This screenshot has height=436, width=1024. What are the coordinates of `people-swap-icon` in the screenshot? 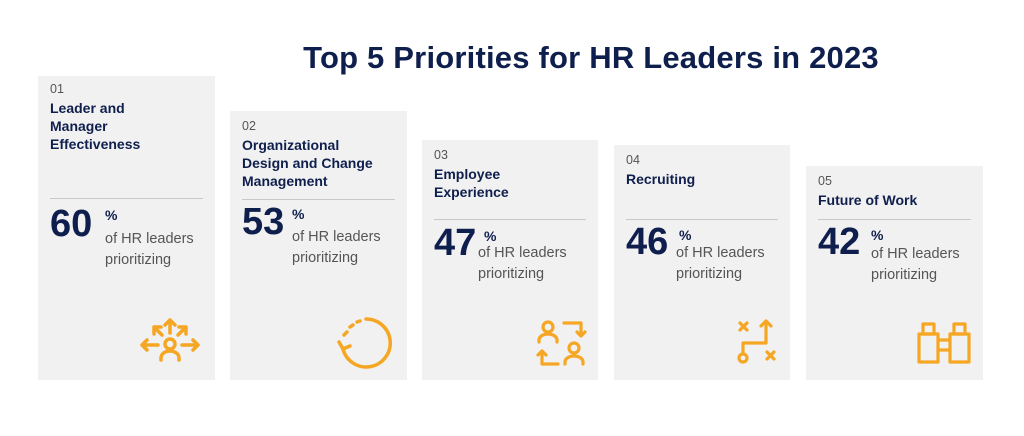 It's located at (561, 343).